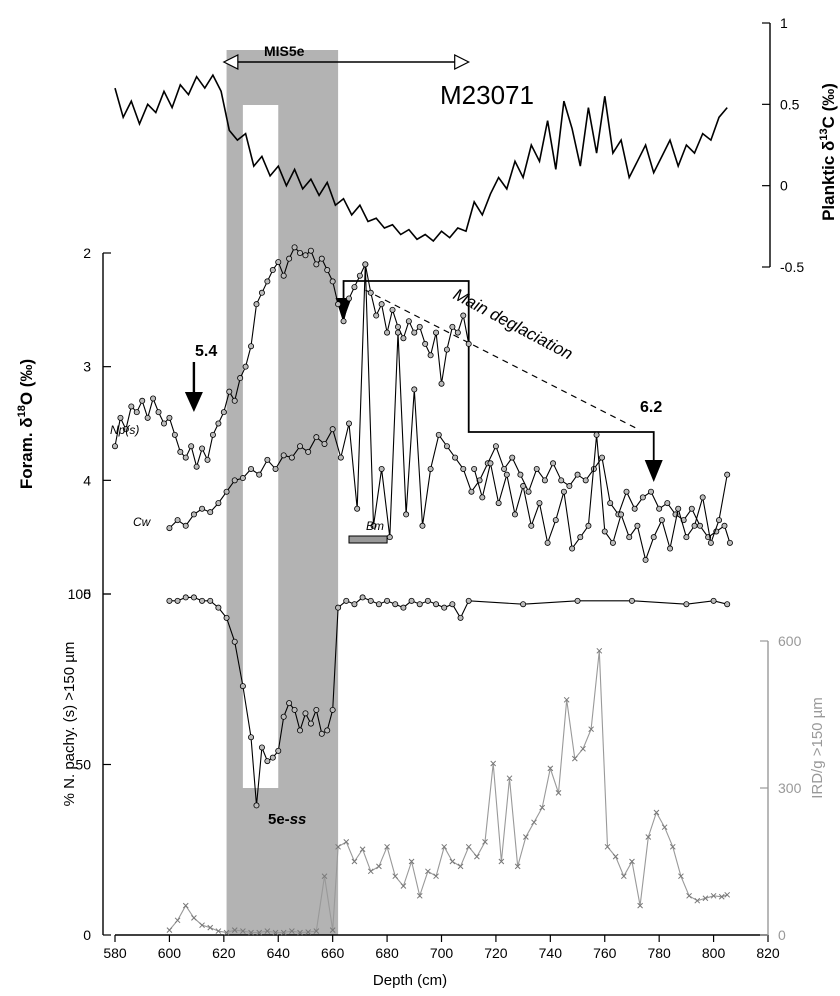  What do you see at coordinates (498, 370) in the screenshot?
I see `deglaciation-bracket` at bounding box center [498, 370].